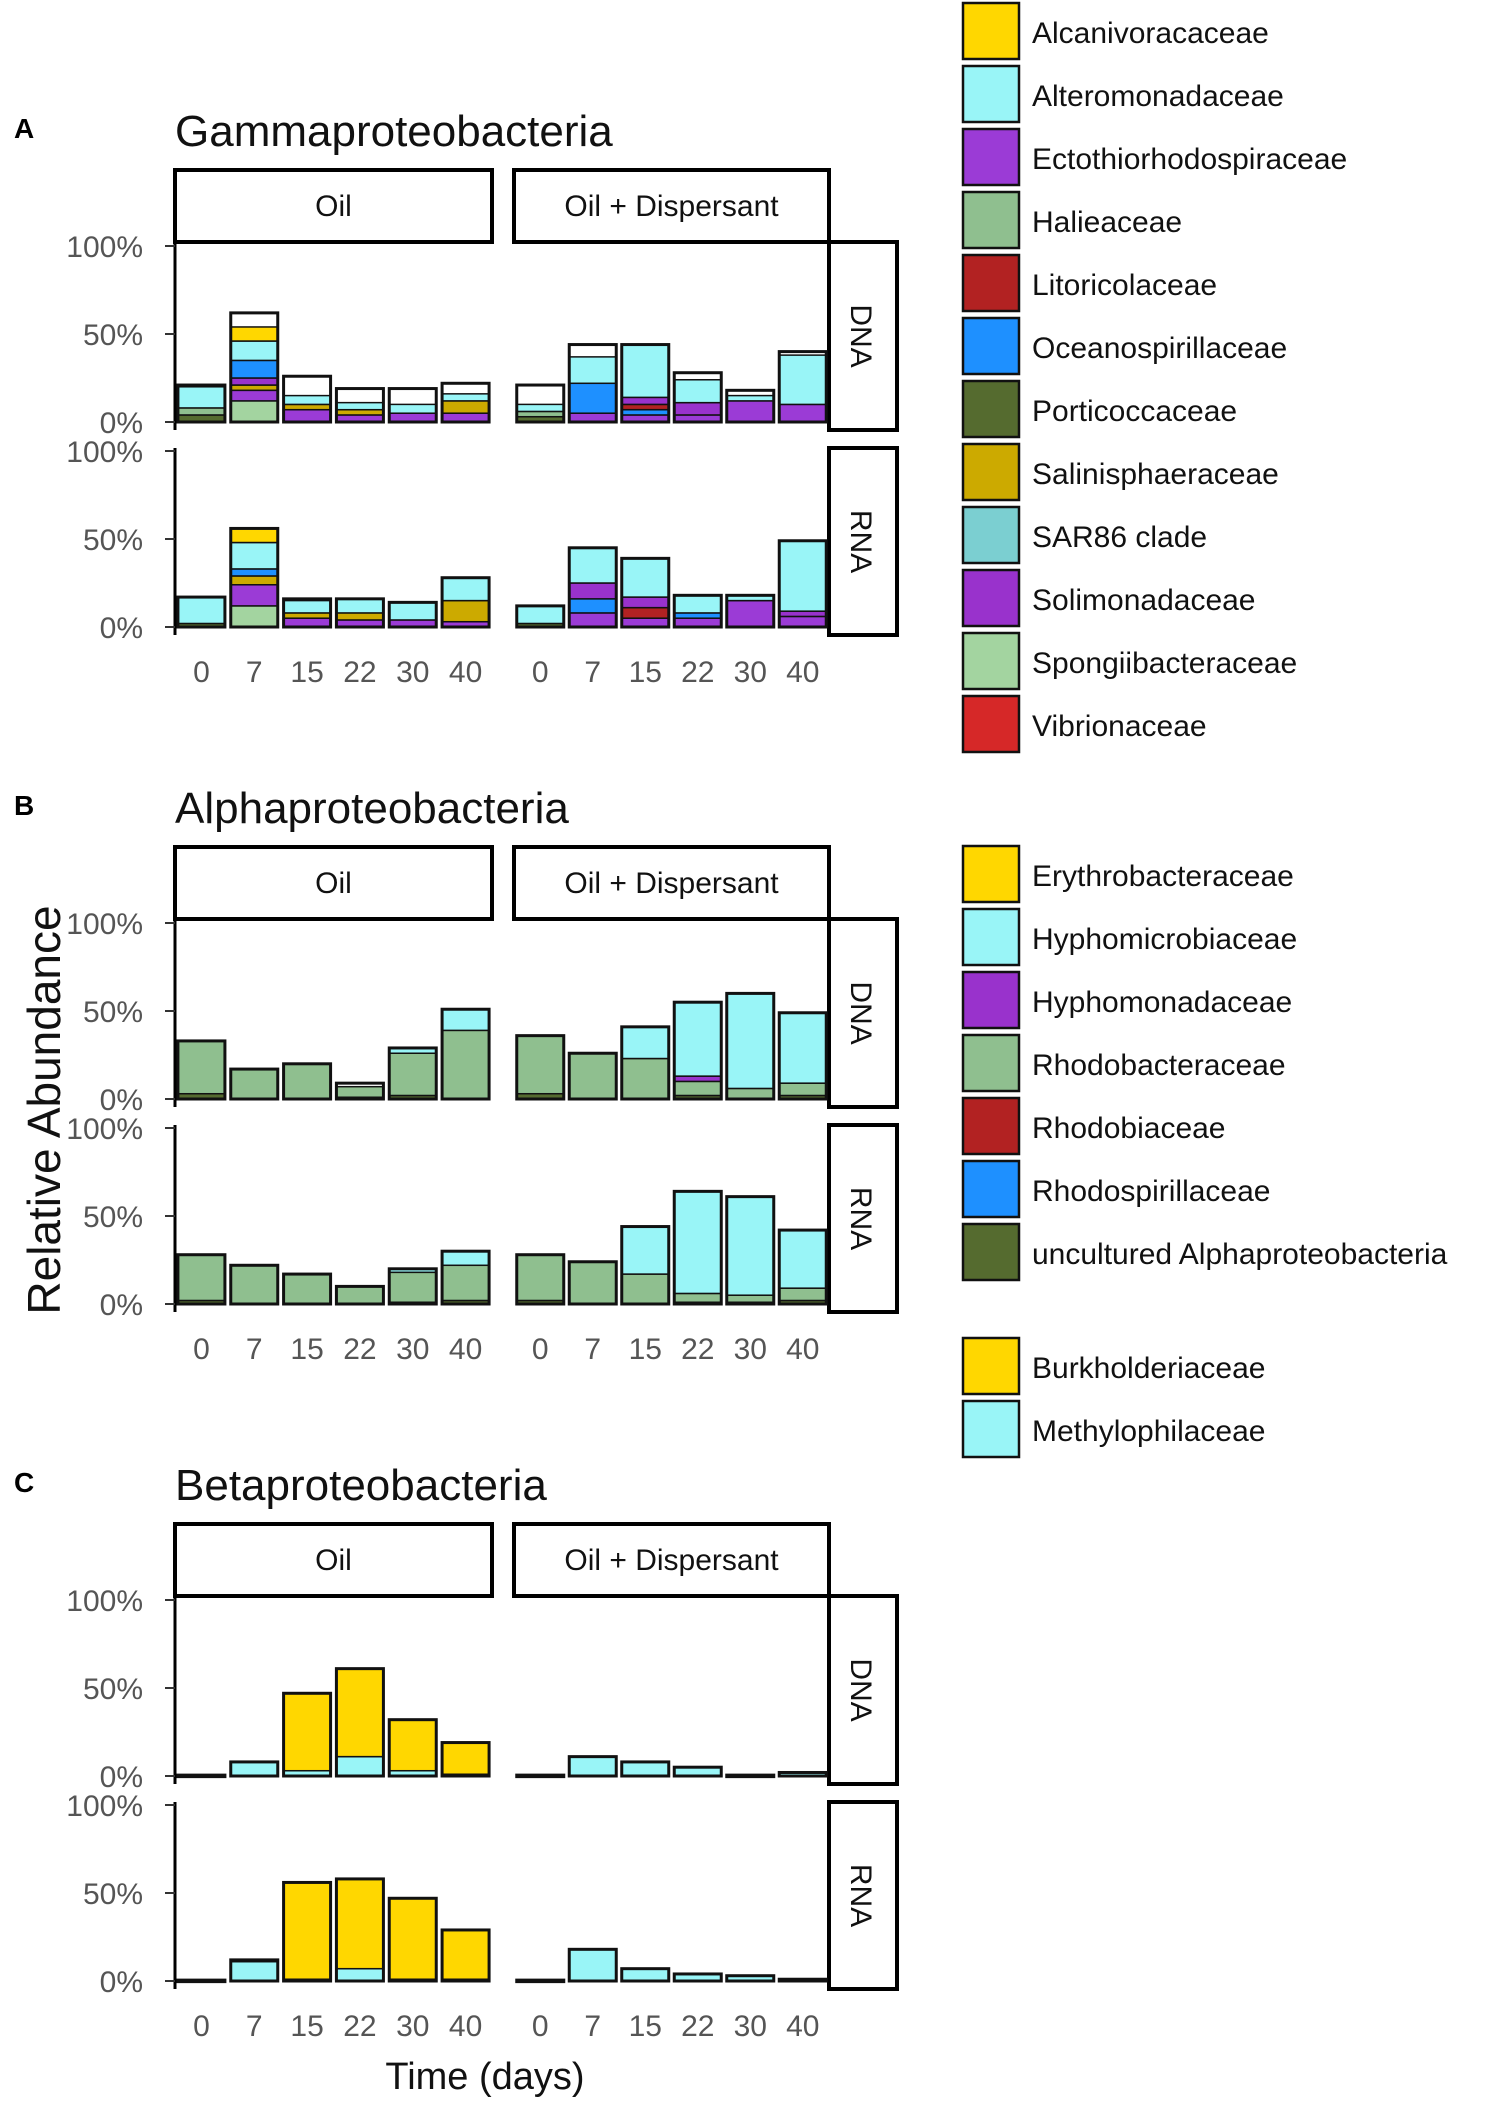 Image resolution: width=1500 pixels, height=2107 pixels. I want to click on x-tick-label: 15, so click(306, 672).